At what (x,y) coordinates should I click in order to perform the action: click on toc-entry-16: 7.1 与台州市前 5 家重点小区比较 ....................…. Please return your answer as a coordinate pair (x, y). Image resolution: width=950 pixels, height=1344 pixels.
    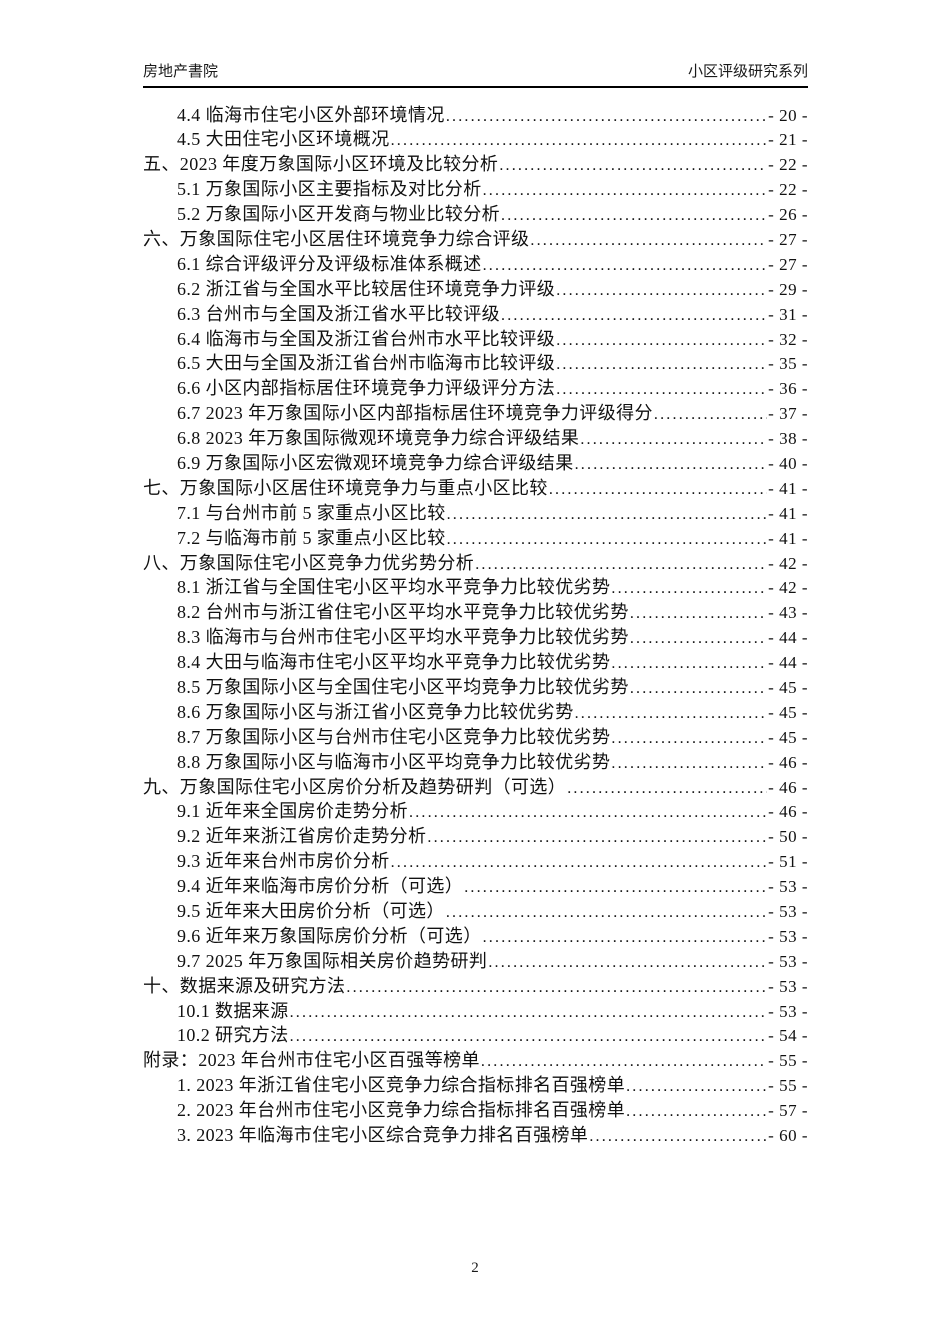
    Looking at the image, I should click on (475, 511).